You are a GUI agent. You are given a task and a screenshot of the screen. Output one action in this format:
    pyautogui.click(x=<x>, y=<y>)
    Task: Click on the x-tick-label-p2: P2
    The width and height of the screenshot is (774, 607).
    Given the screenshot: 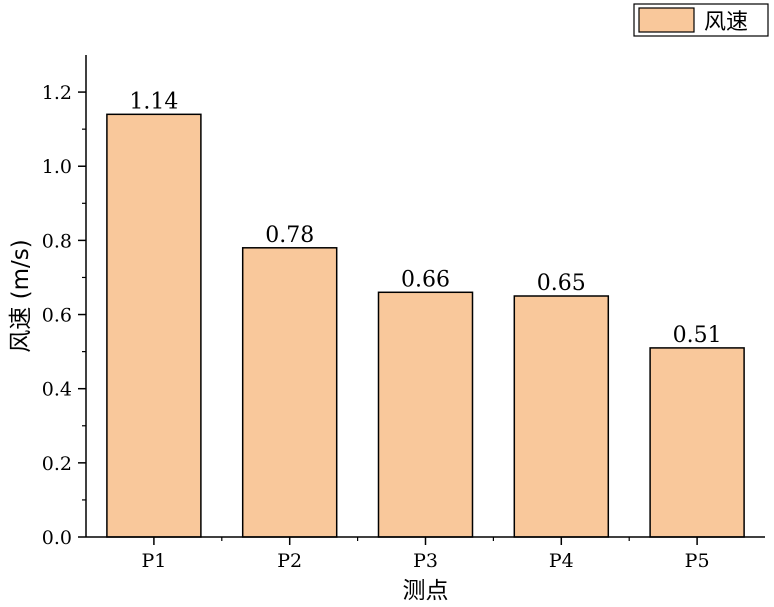 What is the action you would take?
    pyautogui.click(x=289, y=561)
    